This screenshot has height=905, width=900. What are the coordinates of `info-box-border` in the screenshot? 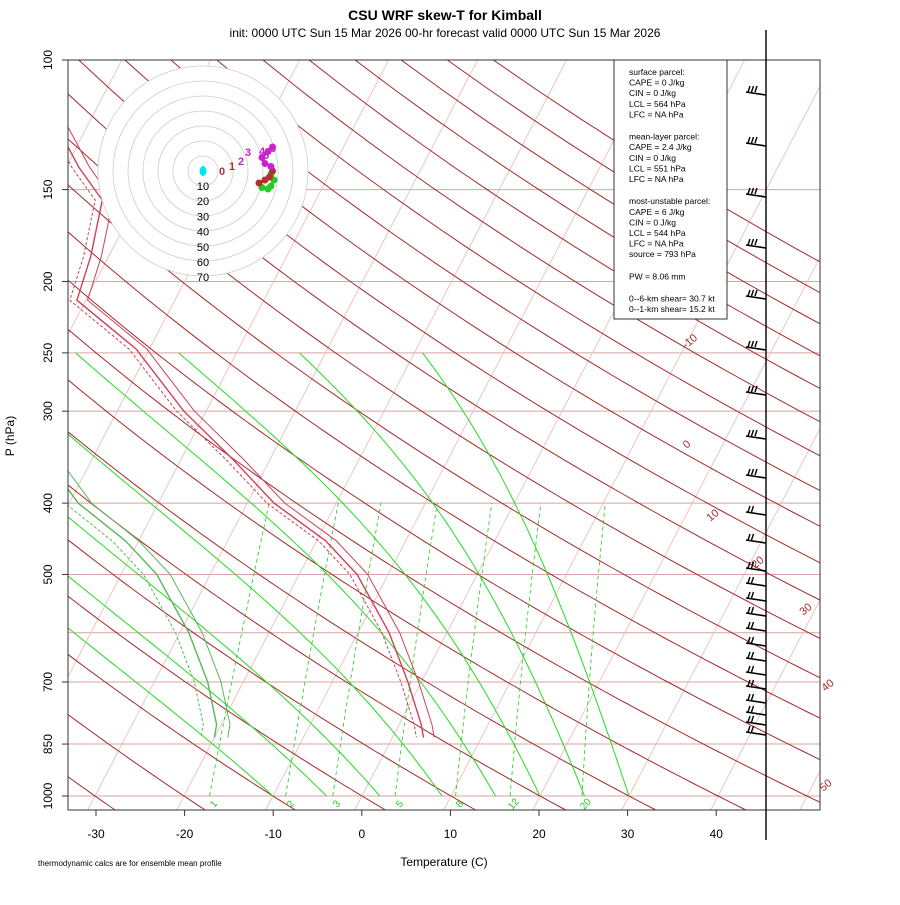 It's located at (670, 189).